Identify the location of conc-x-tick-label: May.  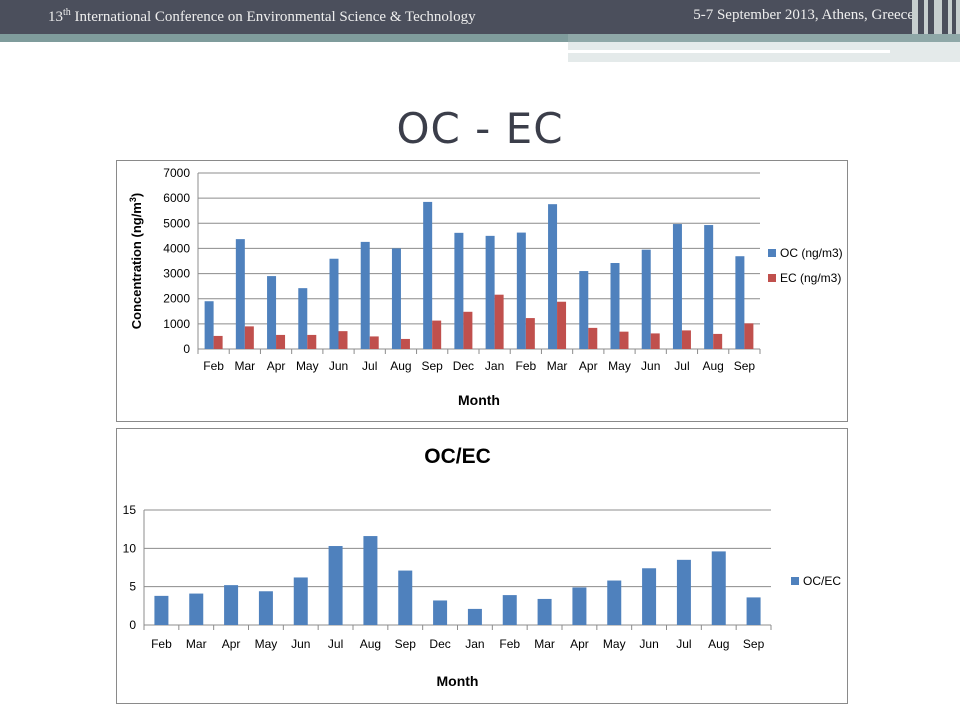
(619, 366).